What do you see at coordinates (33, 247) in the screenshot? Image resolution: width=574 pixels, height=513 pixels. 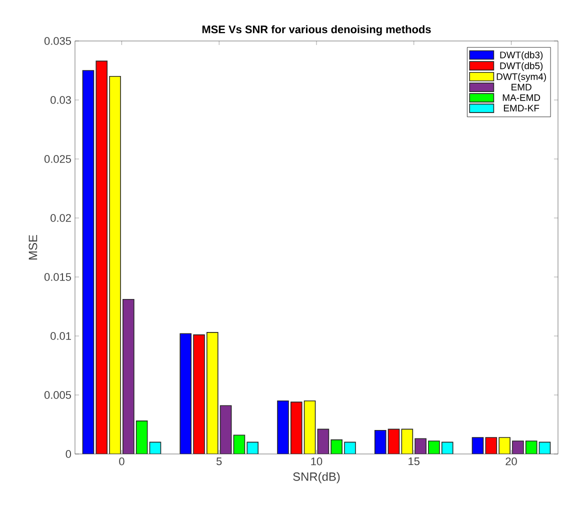 I see `y-axis-title: MSE` at bounding box center [33, 247].